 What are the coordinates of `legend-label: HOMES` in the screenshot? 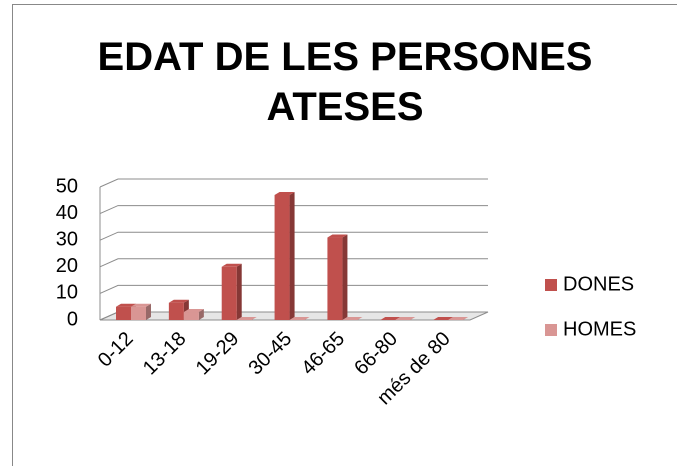 It's located at (599, 329).